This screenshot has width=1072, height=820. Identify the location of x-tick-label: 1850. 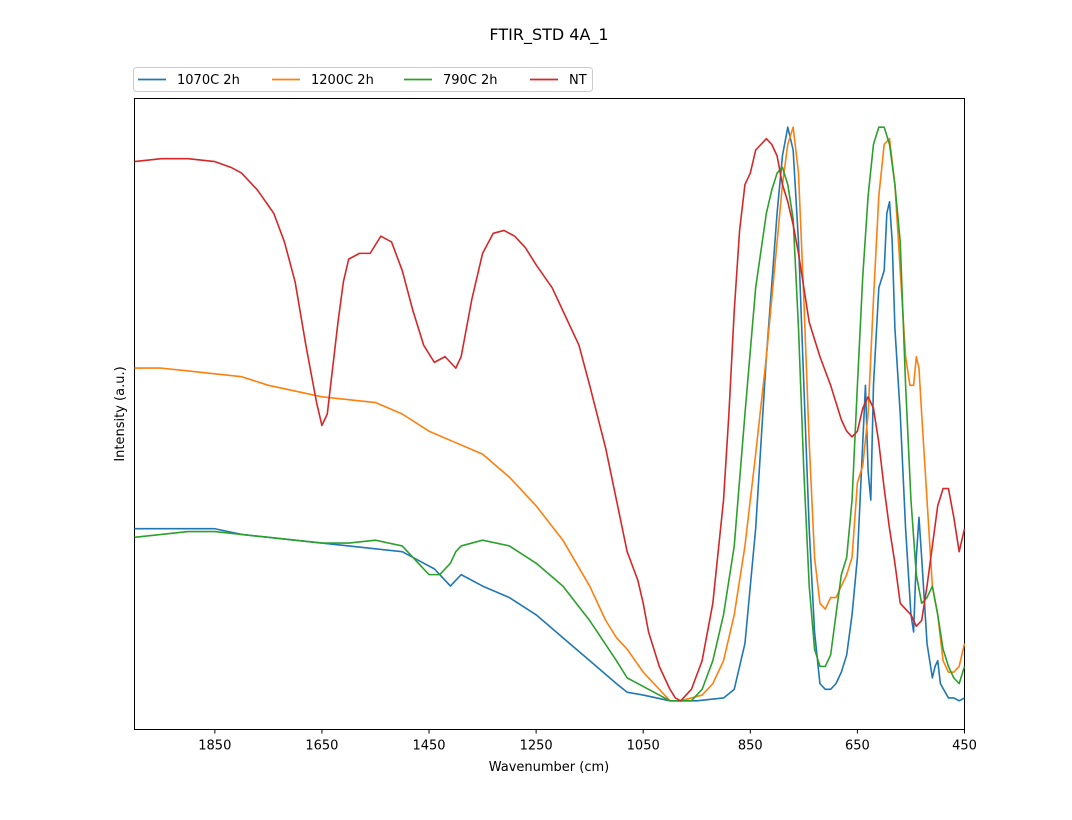
(214, 746).